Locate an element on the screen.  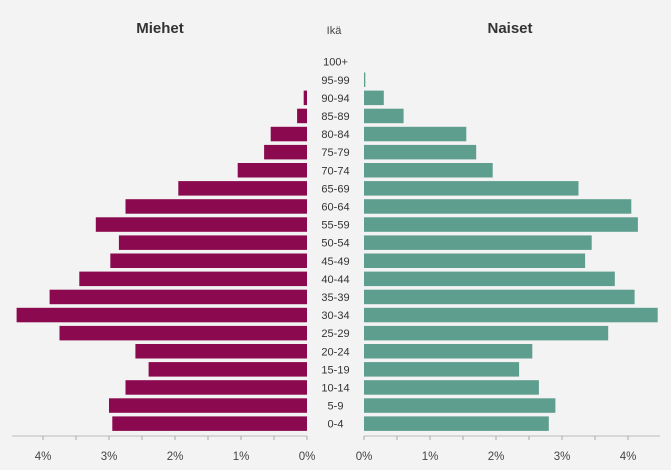
age-label: 100+ is located at coordinates (335, 63).